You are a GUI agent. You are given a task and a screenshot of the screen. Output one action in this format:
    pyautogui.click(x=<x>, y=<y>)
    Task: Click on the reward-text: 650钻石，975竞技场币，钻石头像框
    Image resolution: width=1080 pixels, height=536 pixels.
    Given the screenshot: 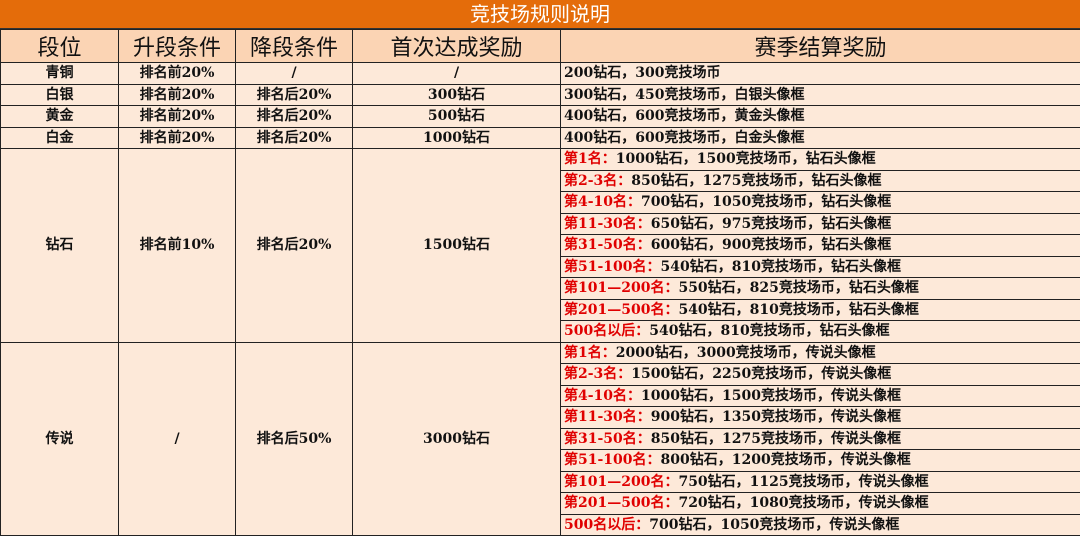 What is the action you would take?
    pyautogui.click(x=771, y=224)
    